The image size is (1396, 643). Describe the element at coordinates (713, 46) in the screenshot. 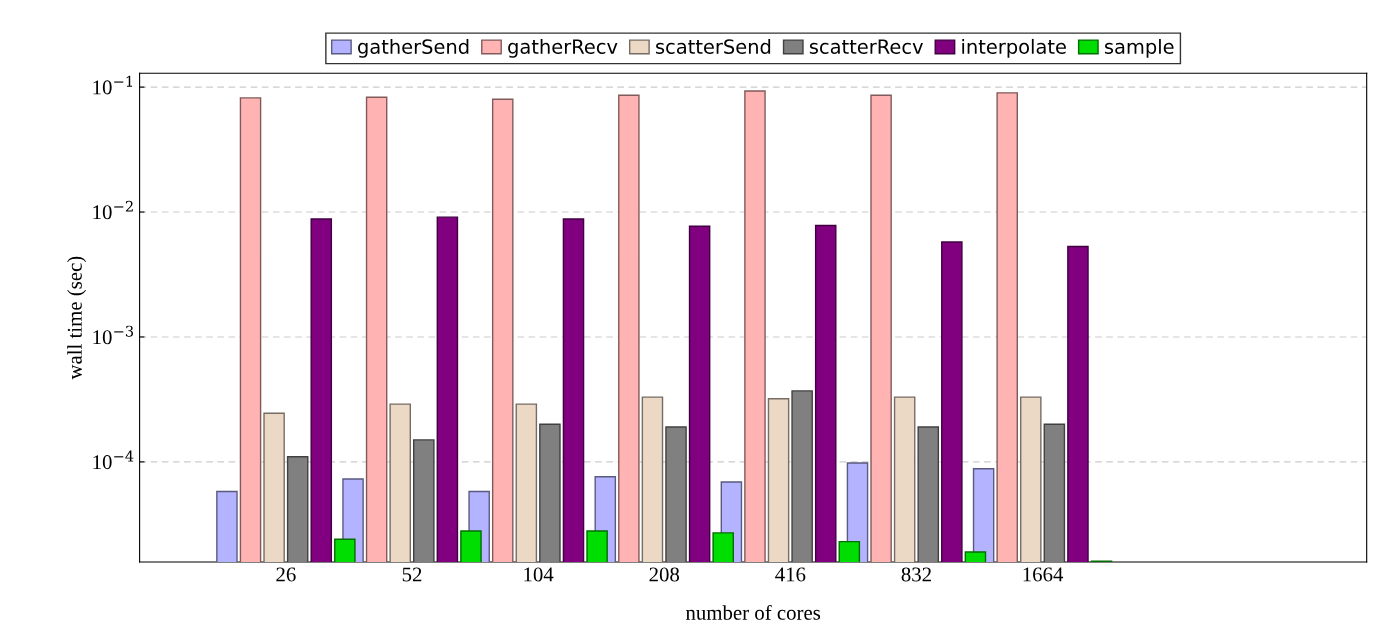

I see `legend-label: scatterSend` at that location.